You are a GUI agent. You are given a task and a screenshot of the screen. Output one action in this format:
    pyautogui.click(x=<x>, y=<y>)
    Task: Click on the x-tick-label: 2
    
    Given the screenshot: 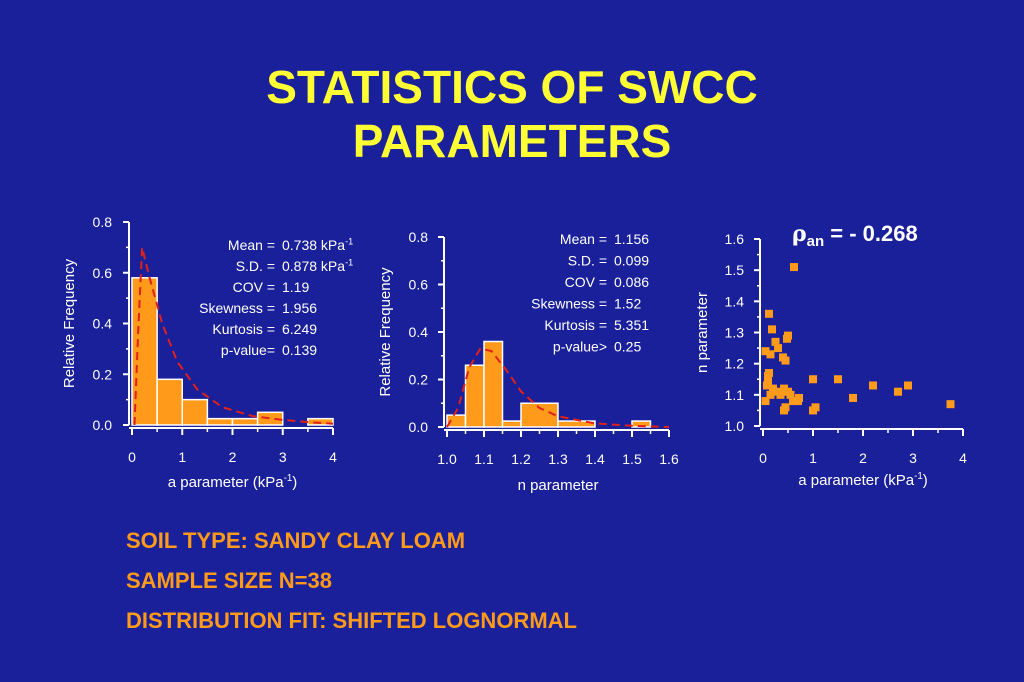 What is the action you would take?
    pyautogui.click(x=863, y=458)
    